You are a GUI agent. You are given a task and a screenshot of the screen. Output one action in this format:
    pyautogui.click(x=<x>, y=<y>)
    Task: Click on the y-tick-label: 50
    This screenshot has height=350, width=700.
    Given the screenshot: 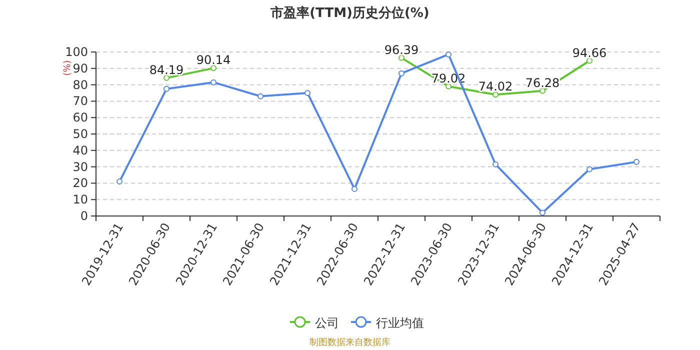 What is the action you would take?
    pyautogui.click(x=80, y=134)
    